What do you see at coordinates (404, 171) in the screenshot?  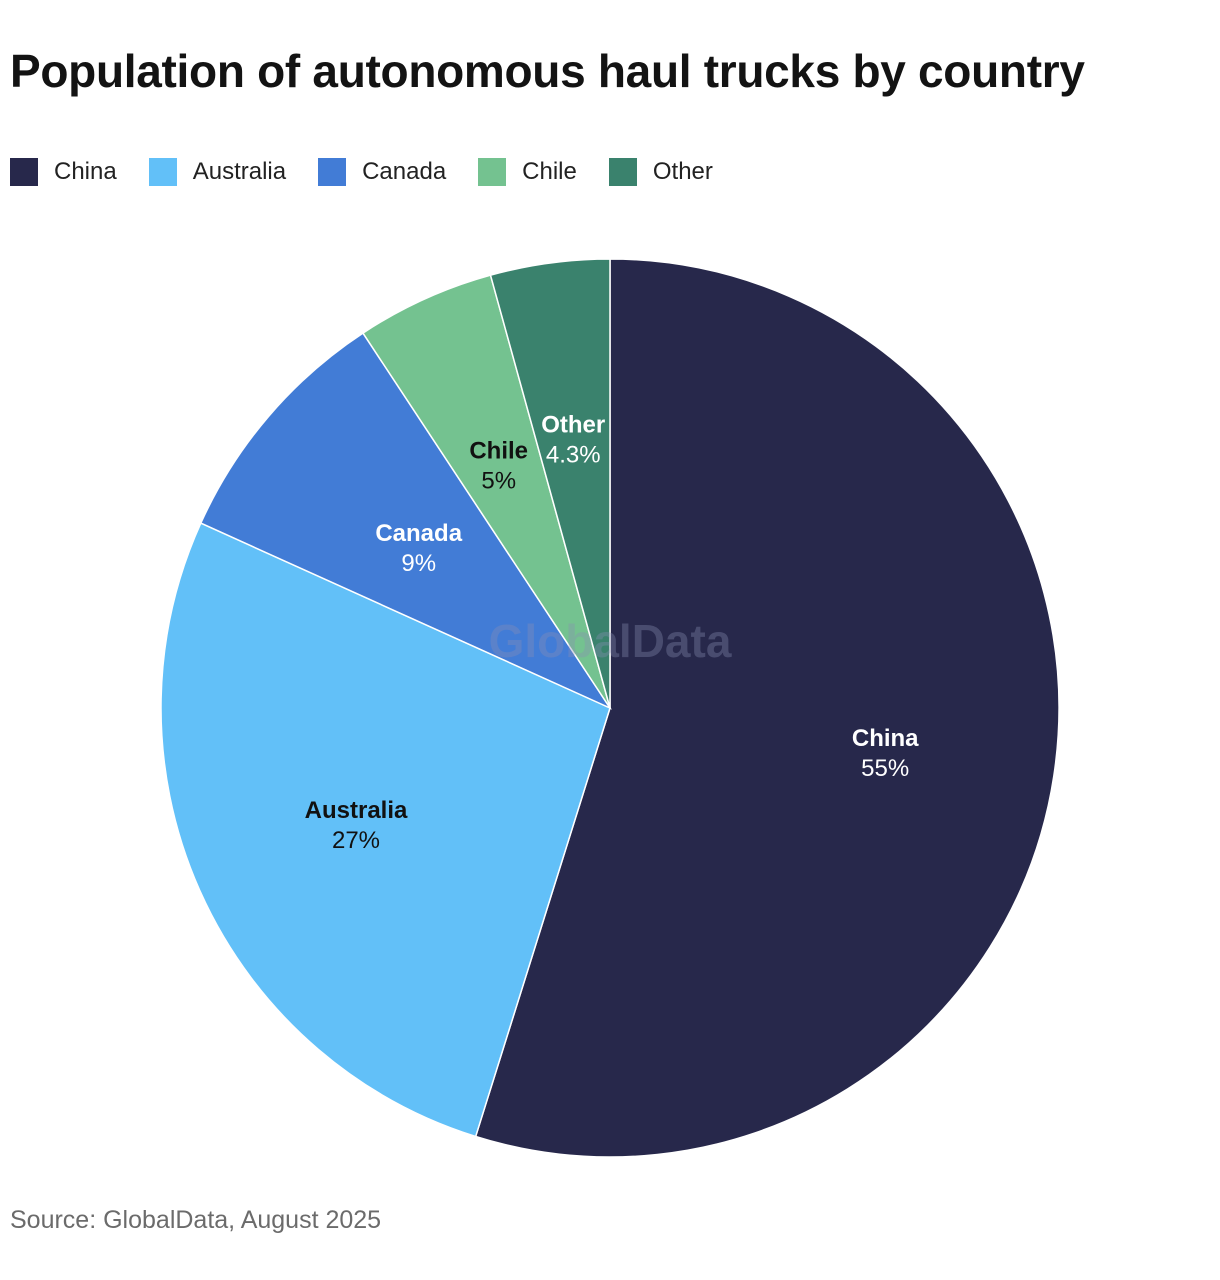 I see `legend-label: Canada` at bounding box center [404, 171].